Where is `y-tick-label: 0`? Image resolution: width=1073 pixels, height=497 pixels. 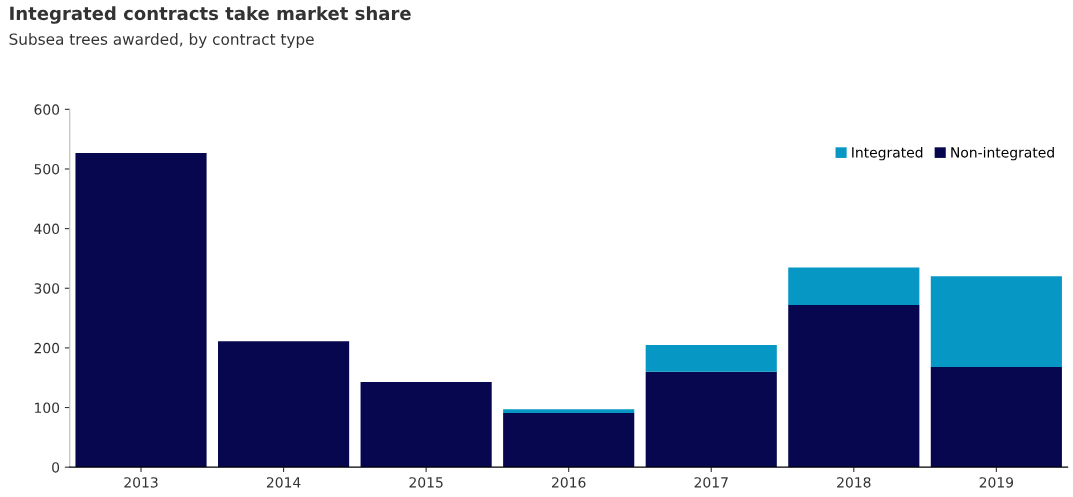
y-tick-label: 0 is located at coordinates (56, 467).